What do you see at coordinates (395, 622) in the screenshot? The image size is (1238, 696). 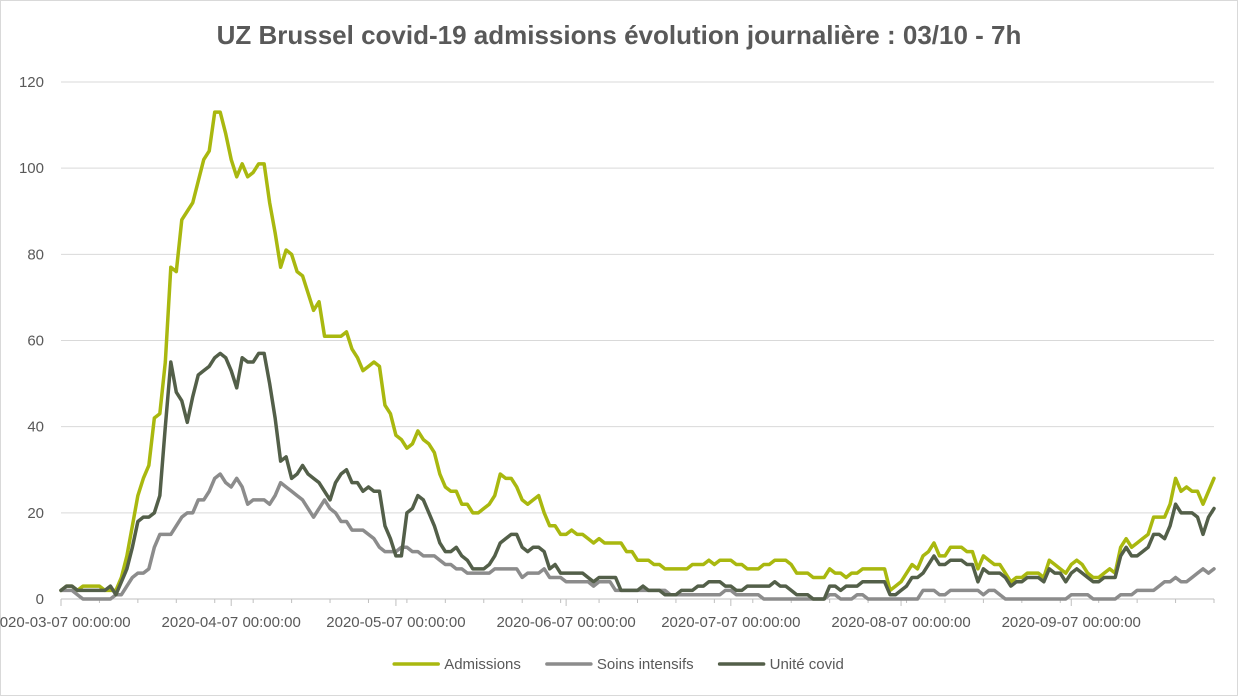 I see `x-tick-label: 2020-05-07 00:00:00` at bounding box center [395, 622].